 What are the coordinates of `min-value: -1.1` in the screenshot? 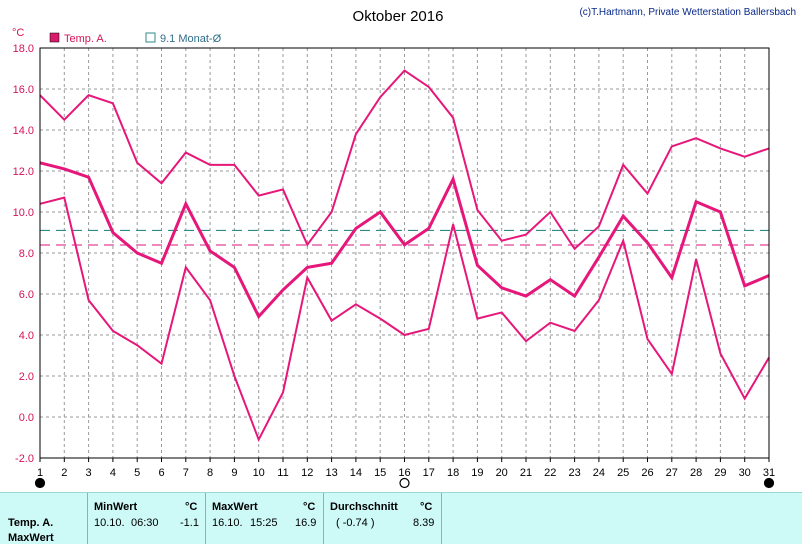 It's located at (189, 523).